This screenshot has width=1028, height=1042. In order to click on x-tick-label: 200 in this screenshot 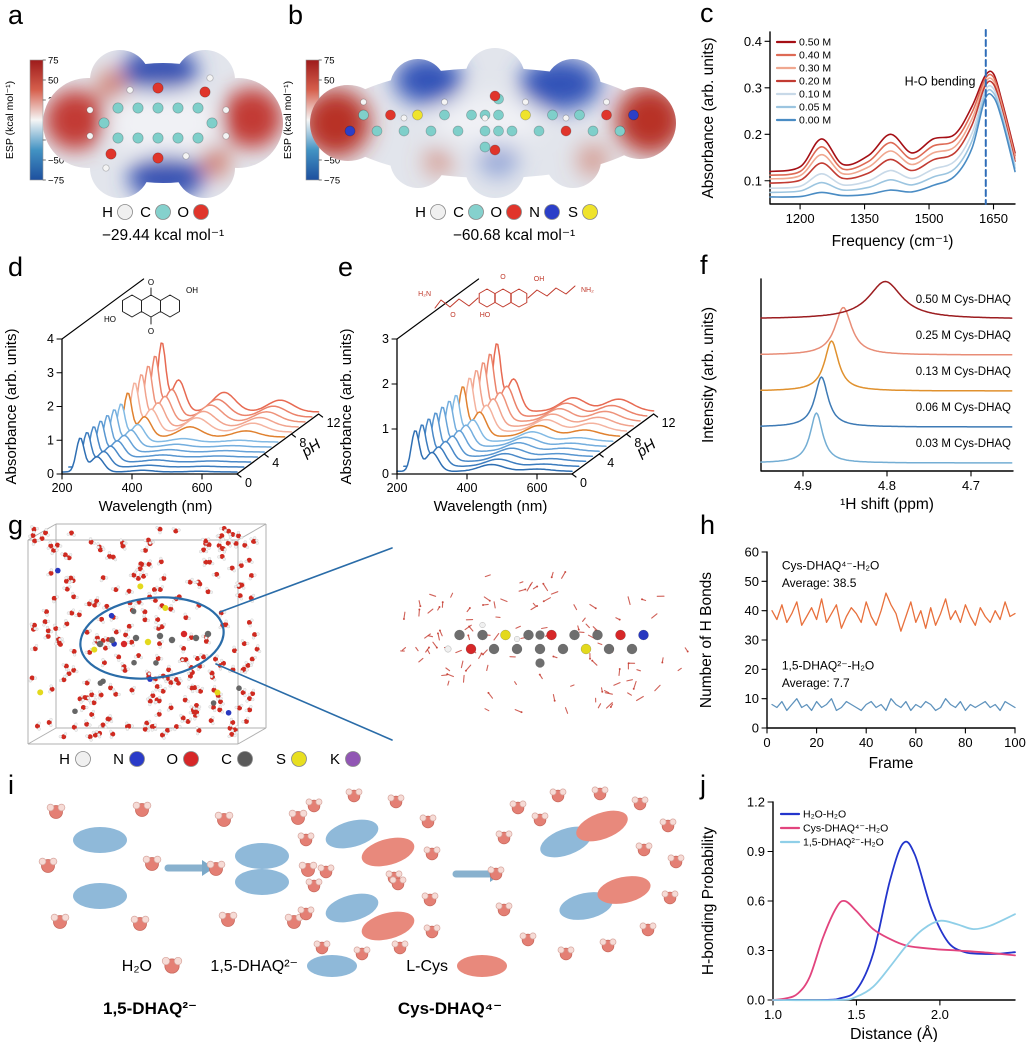, I will do `click(62, 488)`.